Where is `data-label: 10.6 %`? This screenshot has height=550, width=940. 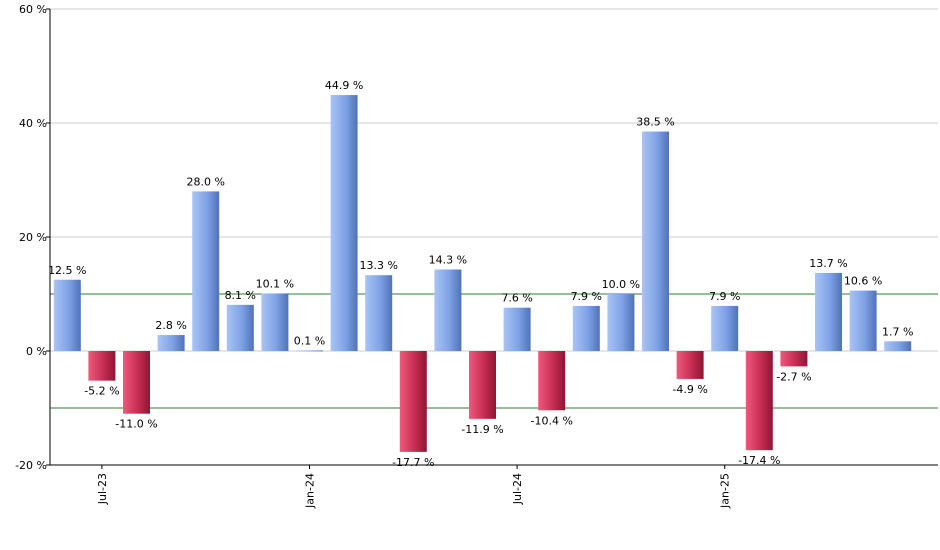
data-label: 10.6 % is located at coordinates (863, 281).